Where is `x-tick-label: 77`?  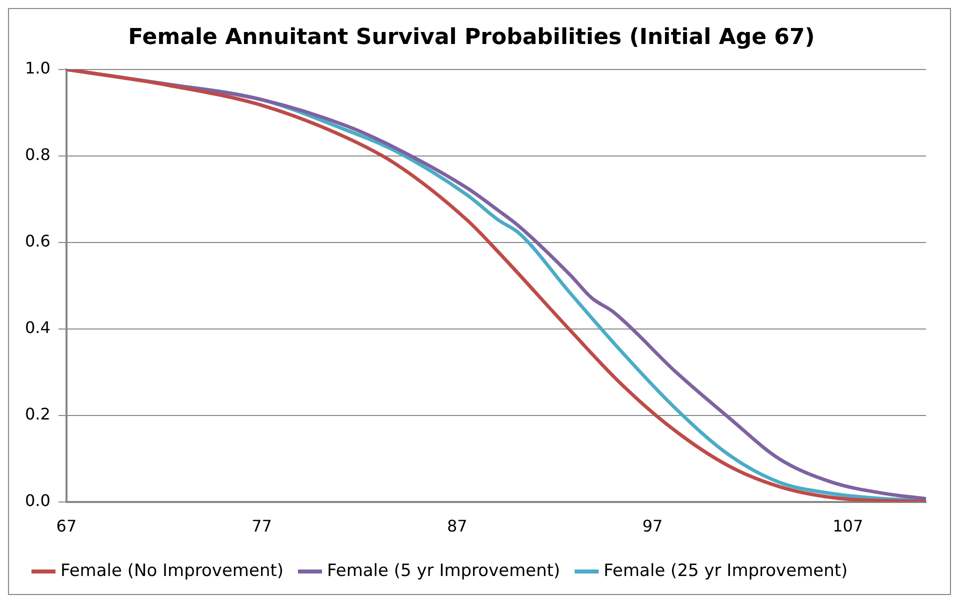 x-tick-label: 77 is located at coordinates (262, 526).